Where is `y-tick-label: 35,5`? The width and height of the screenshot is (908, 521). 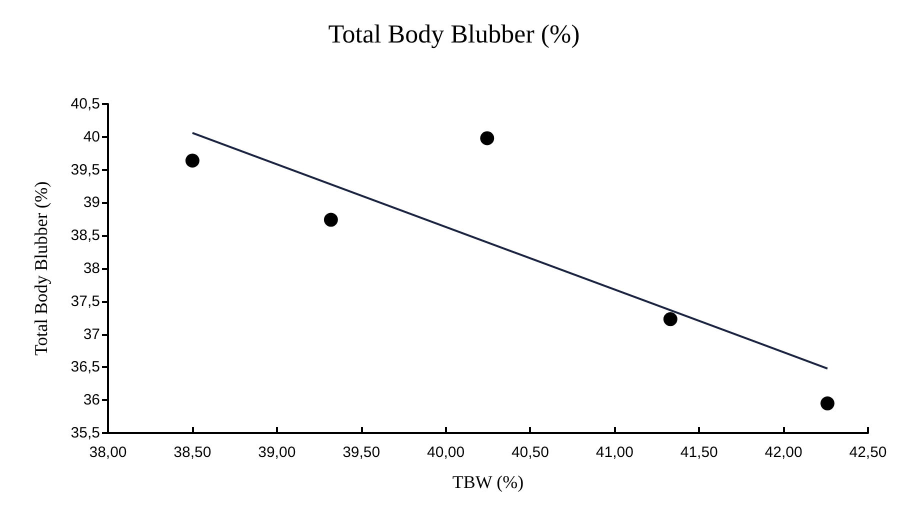
y-tick-label: 35,5 is located at coordinates (85, 433).